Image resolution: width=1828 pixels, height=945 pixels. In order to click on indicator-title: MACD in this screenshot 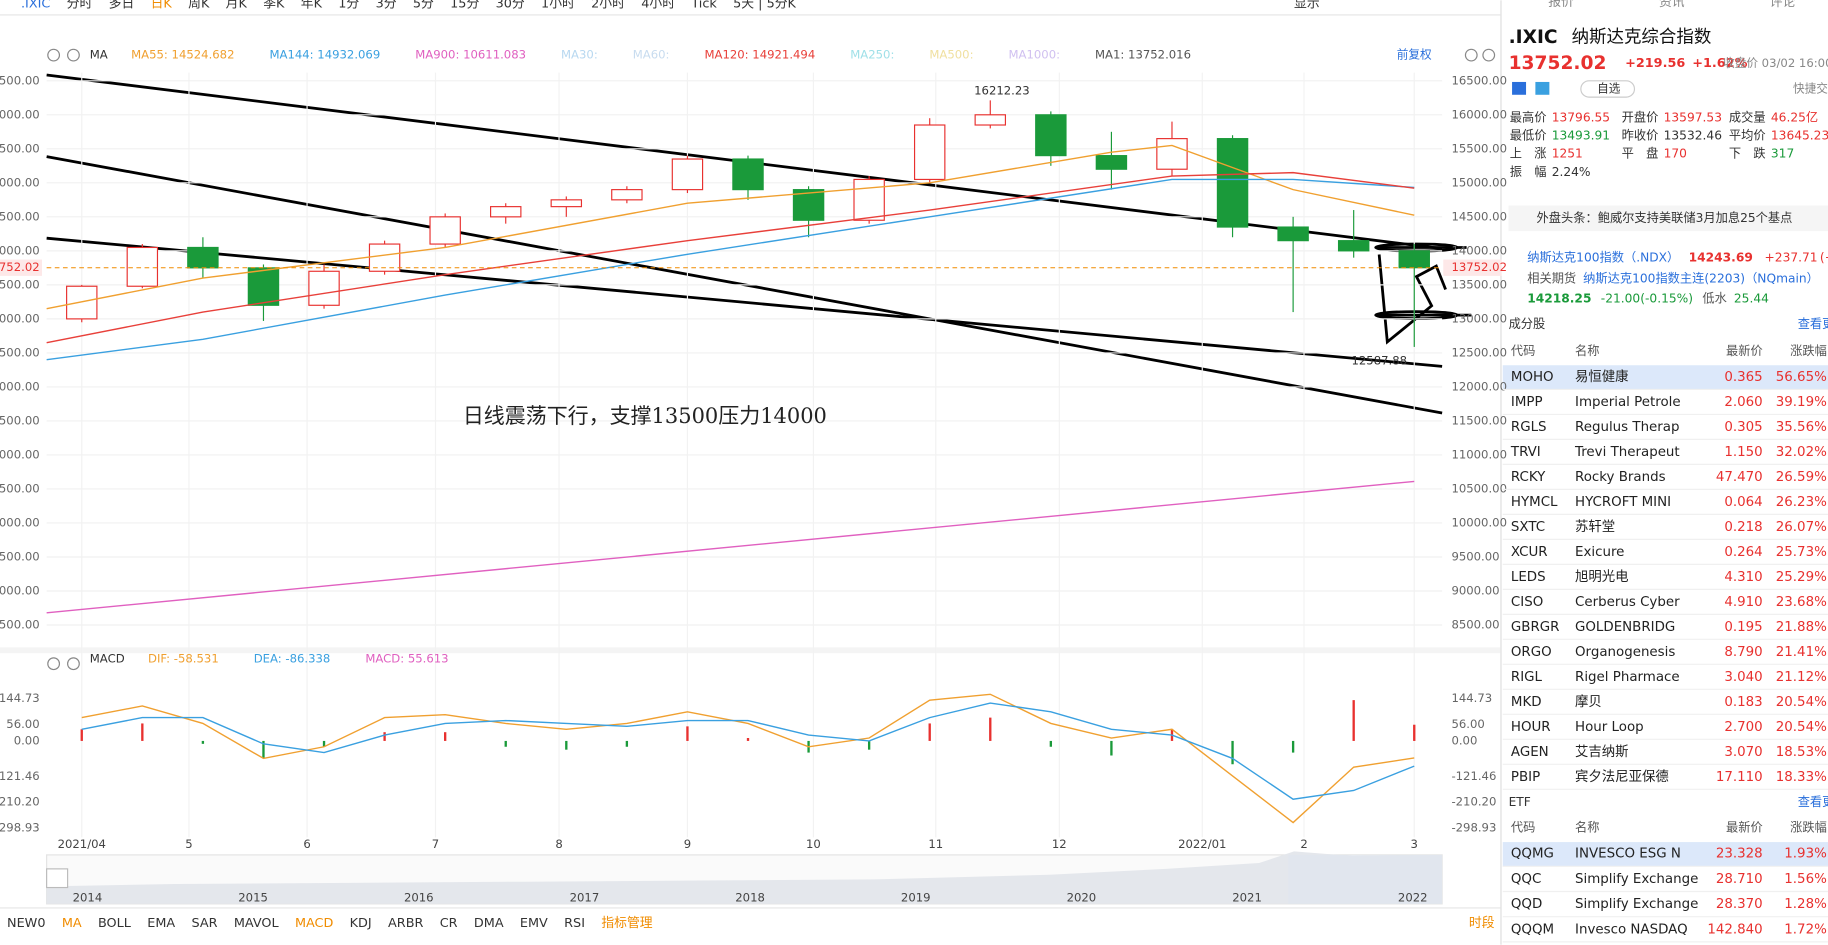, I will do `click(107, 659)`.